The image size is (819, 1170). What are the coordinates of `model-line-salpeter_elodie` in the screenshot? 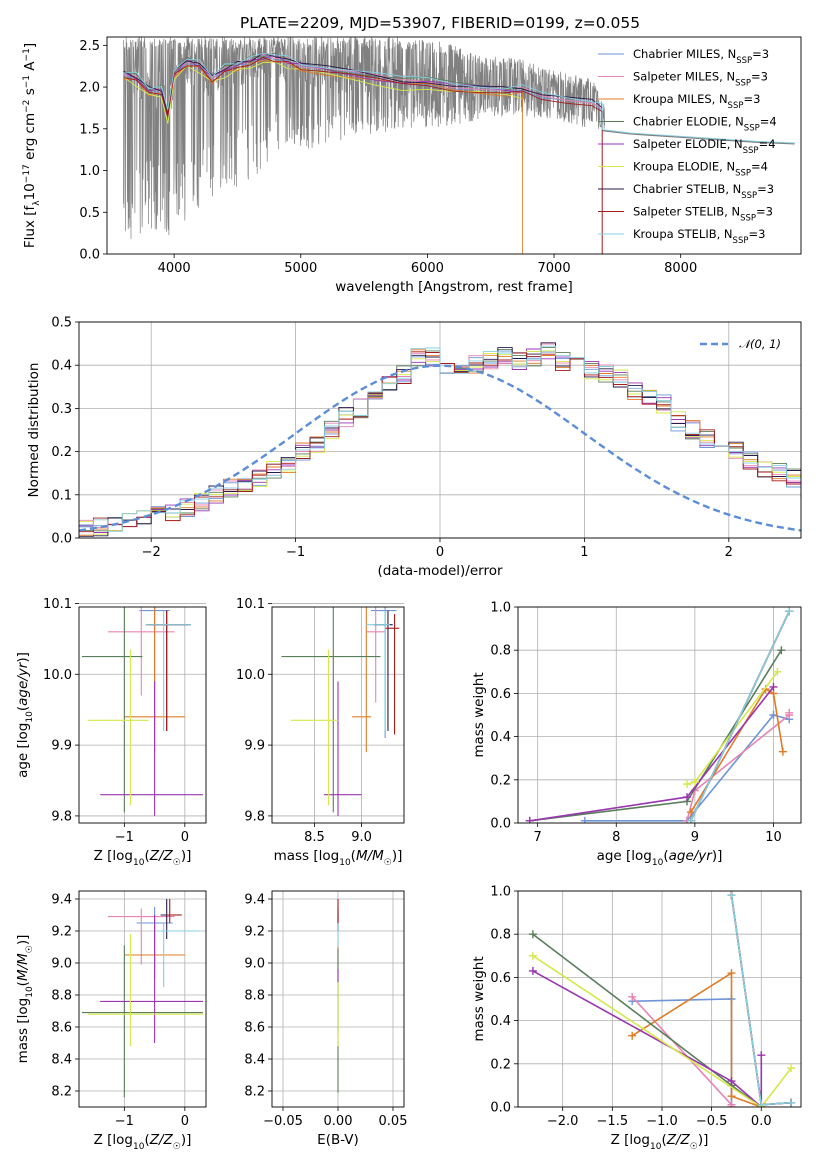 It's located at (323, 86).